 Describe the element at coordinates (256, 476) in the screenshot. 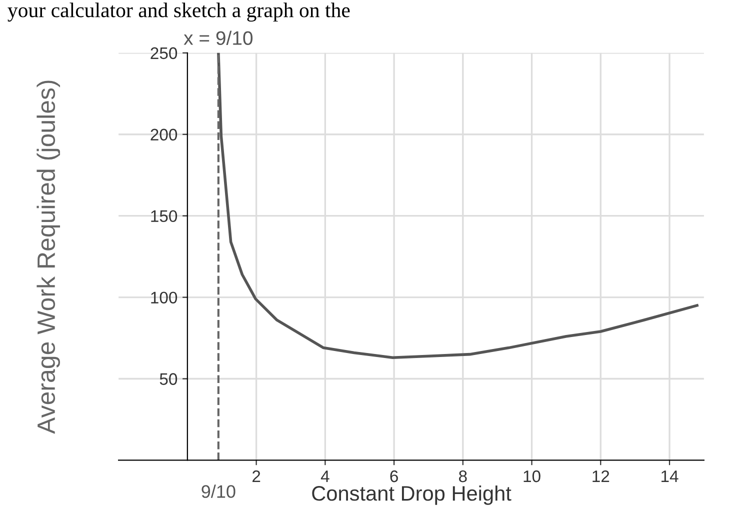

I see `x-tick-label: 2` at that location.